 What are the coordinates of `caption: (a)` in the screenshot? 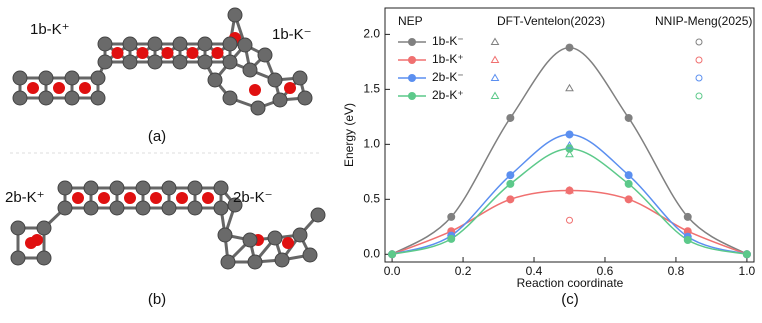 It's located at (157, 136).